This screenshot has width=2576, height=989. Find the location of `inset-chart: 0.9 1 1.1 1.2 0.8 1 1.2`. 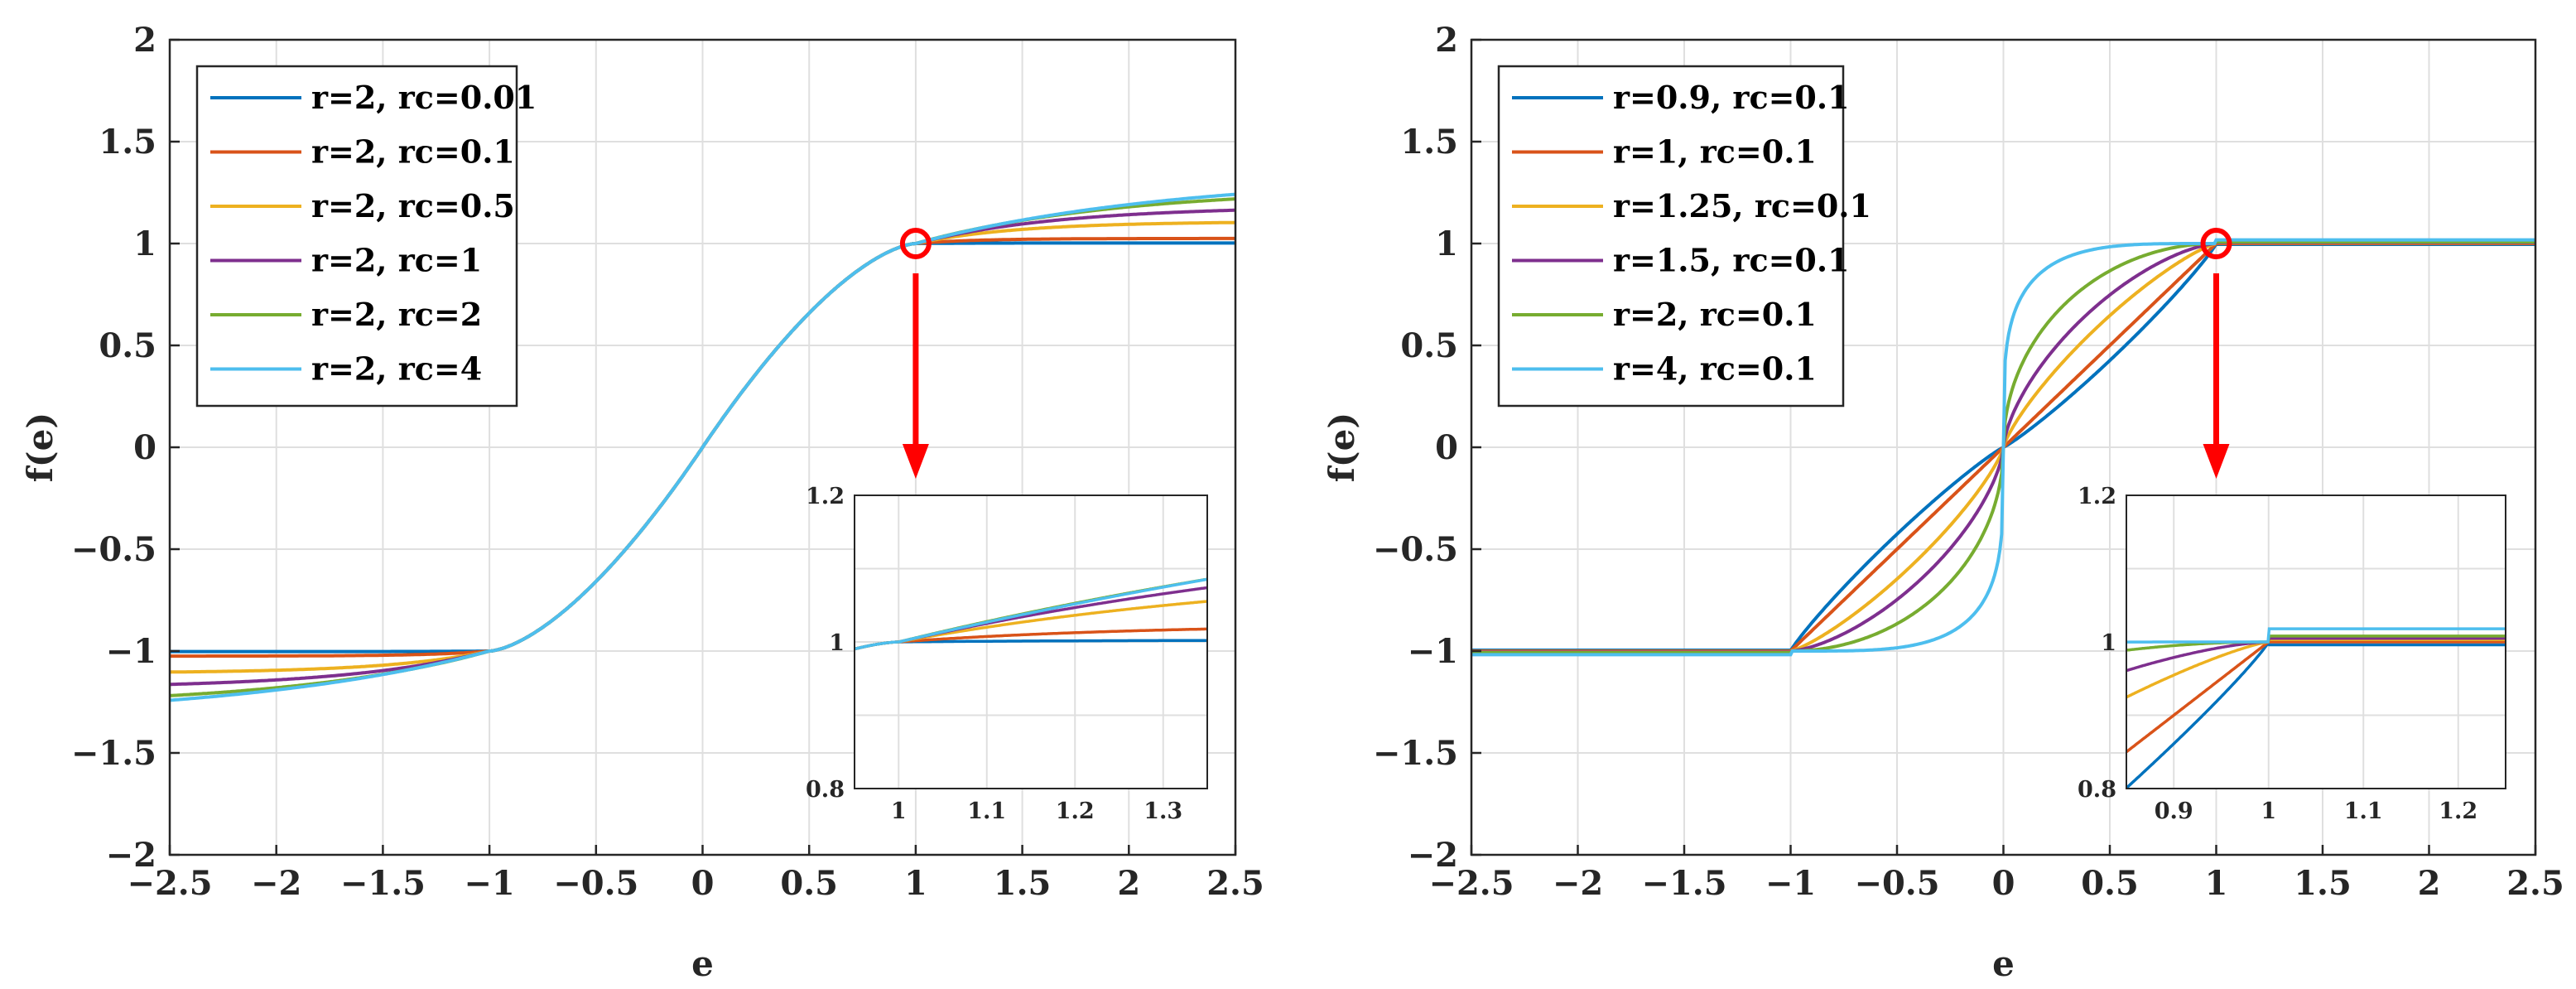

inset-chart: 0.9 1 1.1 1.2 0.8 1 1.2 is located at coordinates (2292, 654).